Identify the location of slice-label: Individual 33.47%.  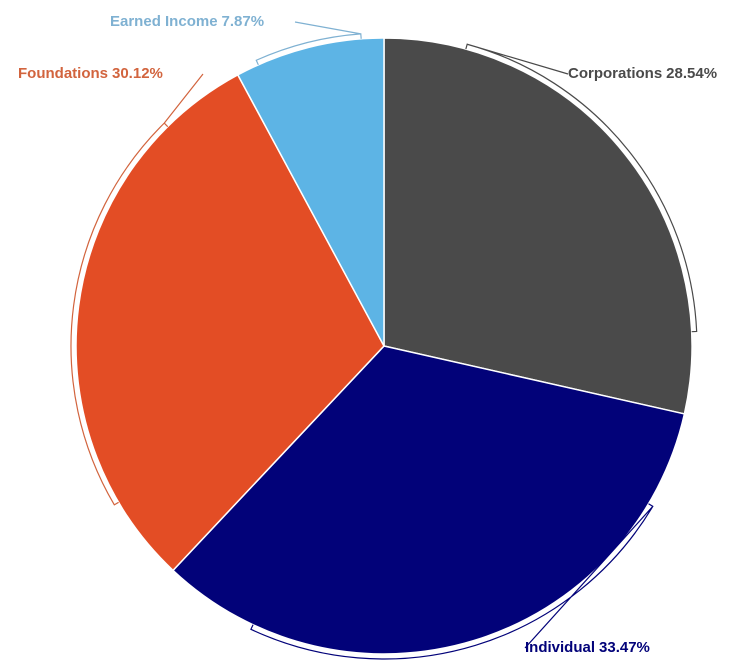
(587, 647).